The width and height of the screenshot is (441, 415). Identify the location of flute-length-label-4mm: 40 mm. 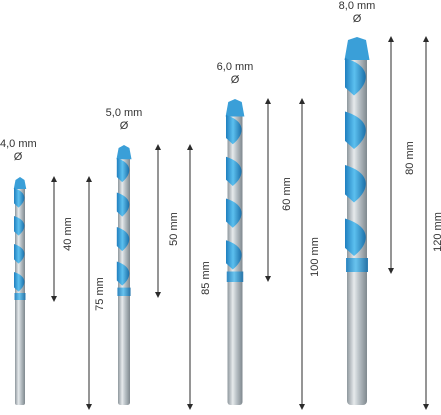
(67, 234).